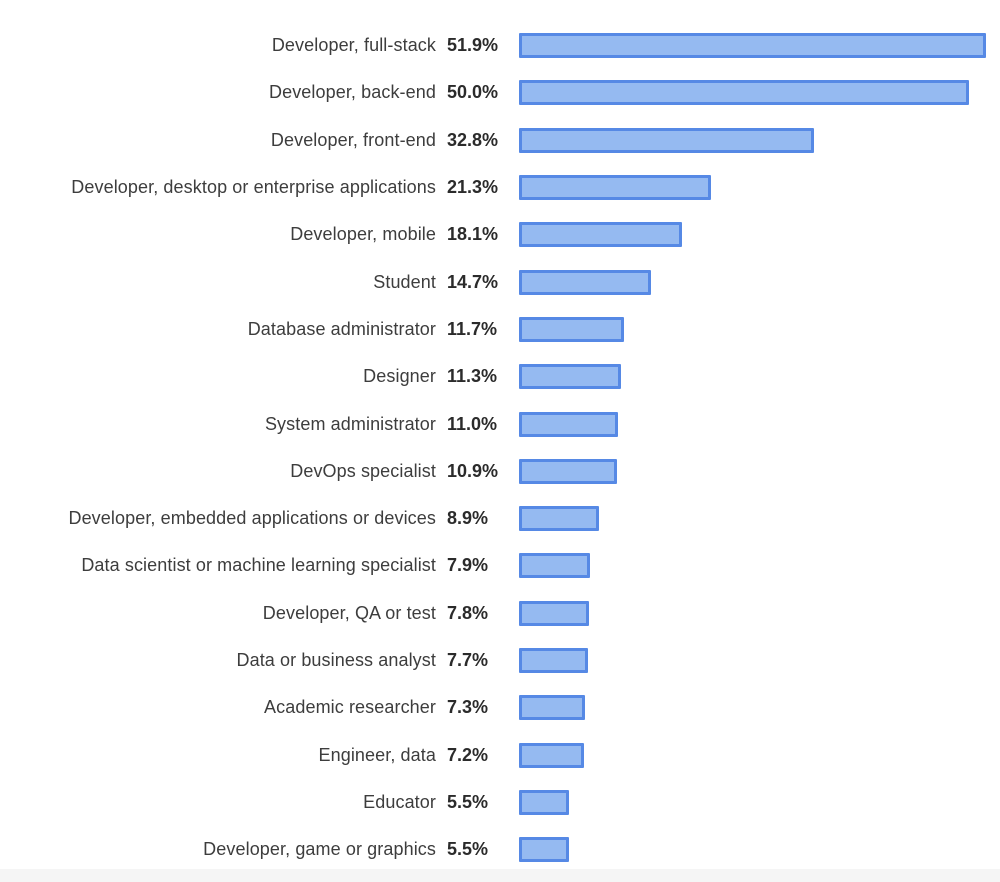 The width and height of the screenshot is (1000, 882). What do you see at coordinates (500, 92) in the screenshot?
I see `chart-row: Developer, back-end 50.0%` at bounding box center [500, 92].